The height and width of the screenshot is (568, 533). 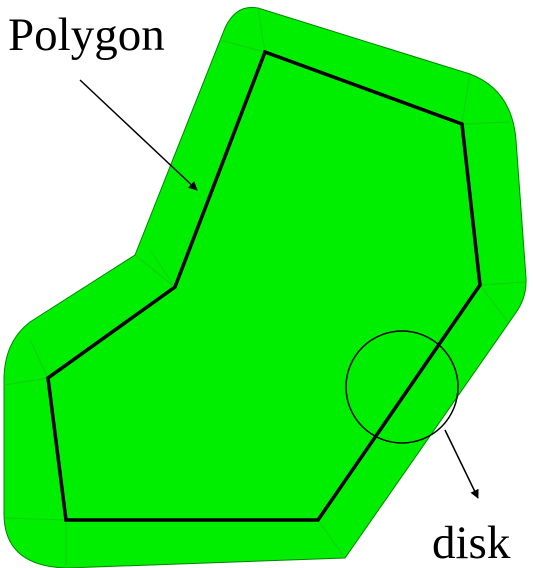 What do you see at coordinates (138, 135) in the screenshot?
I see `polygon-arrow` at bounding box center [138, 135].